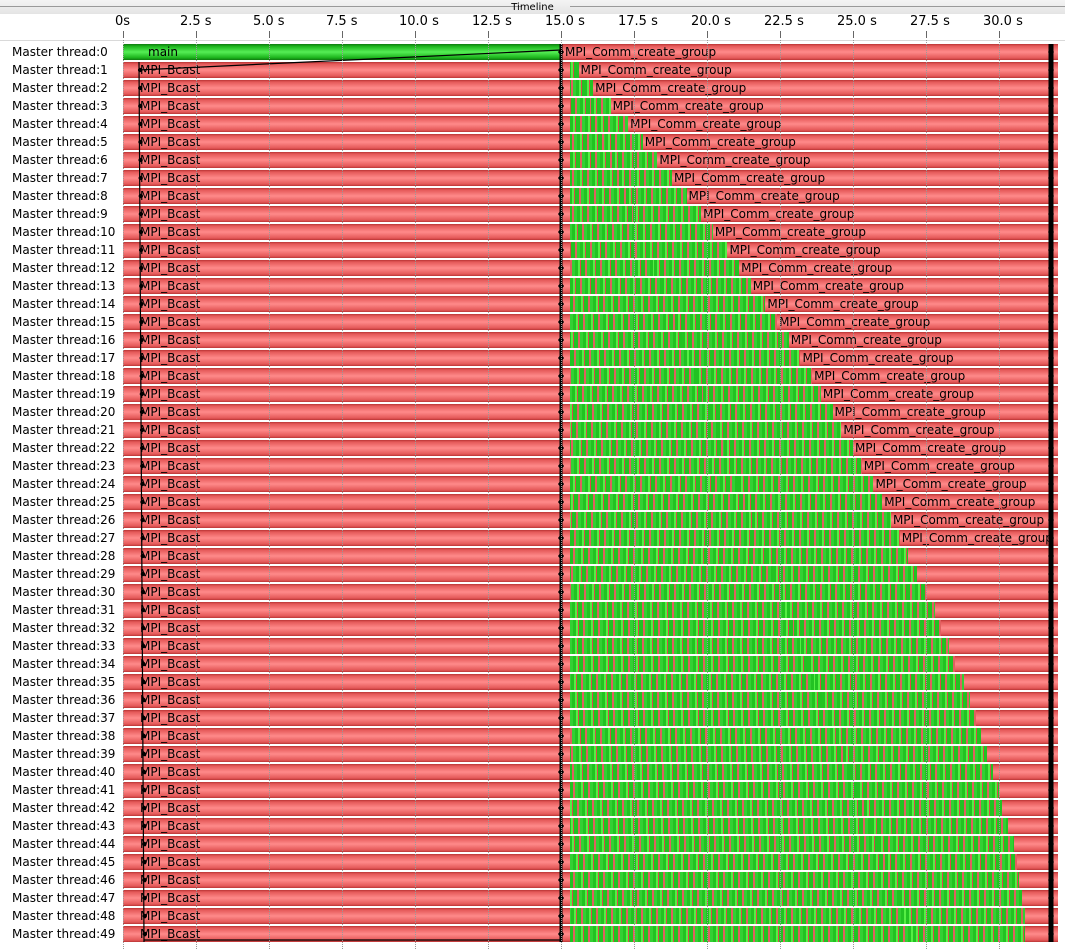  What do you see at coordinates (64, 790) in the screenshot?
I see `thread-label: Master thread:41` at bounding box center [64, 790].